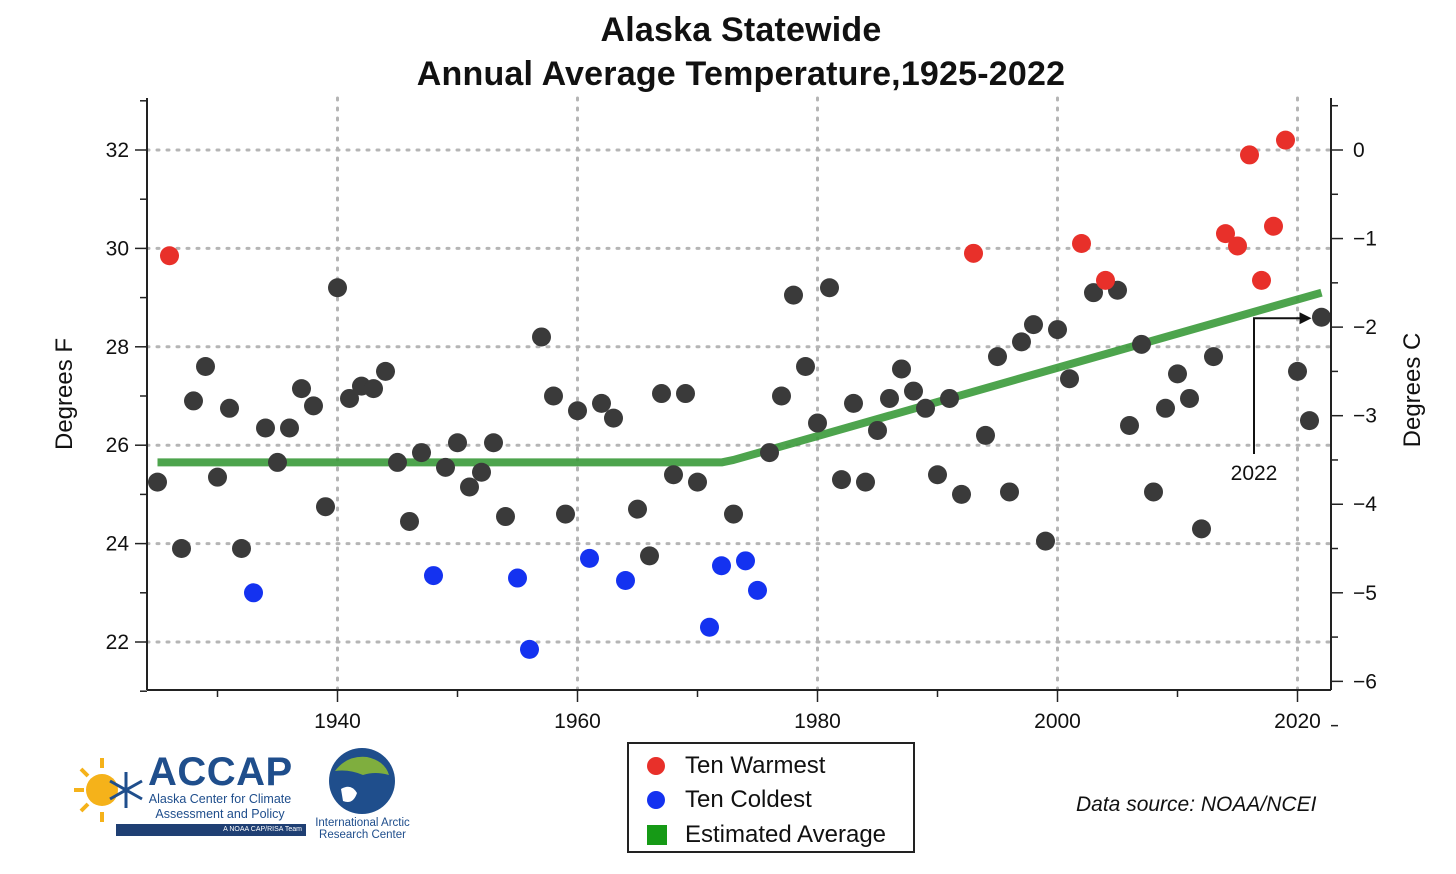 This screenshot has height=874, width=1456. Describe the element at coordinates (1297, 721) in the screenshot. I see `x-tick-label: 2020` at that location.